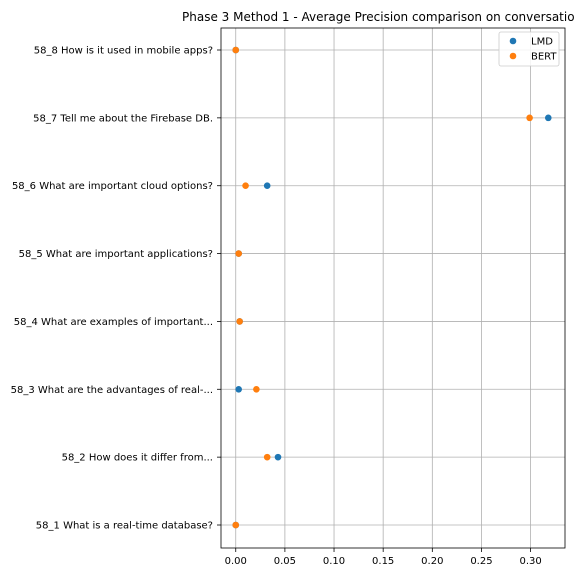  Describe the element at coordinates (112, 186) in the screenshot. I see `y-tick-label: 58_6 What are important cloud options?` at that location.